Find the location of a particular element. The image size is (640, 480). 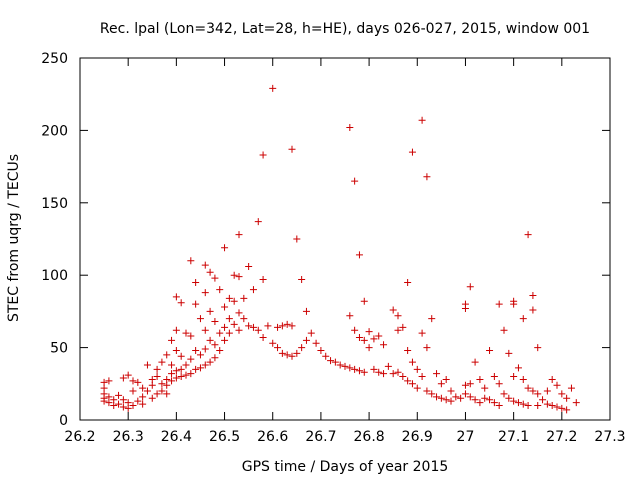

y-tick-label: 250 is located at coordinates (54, 59).